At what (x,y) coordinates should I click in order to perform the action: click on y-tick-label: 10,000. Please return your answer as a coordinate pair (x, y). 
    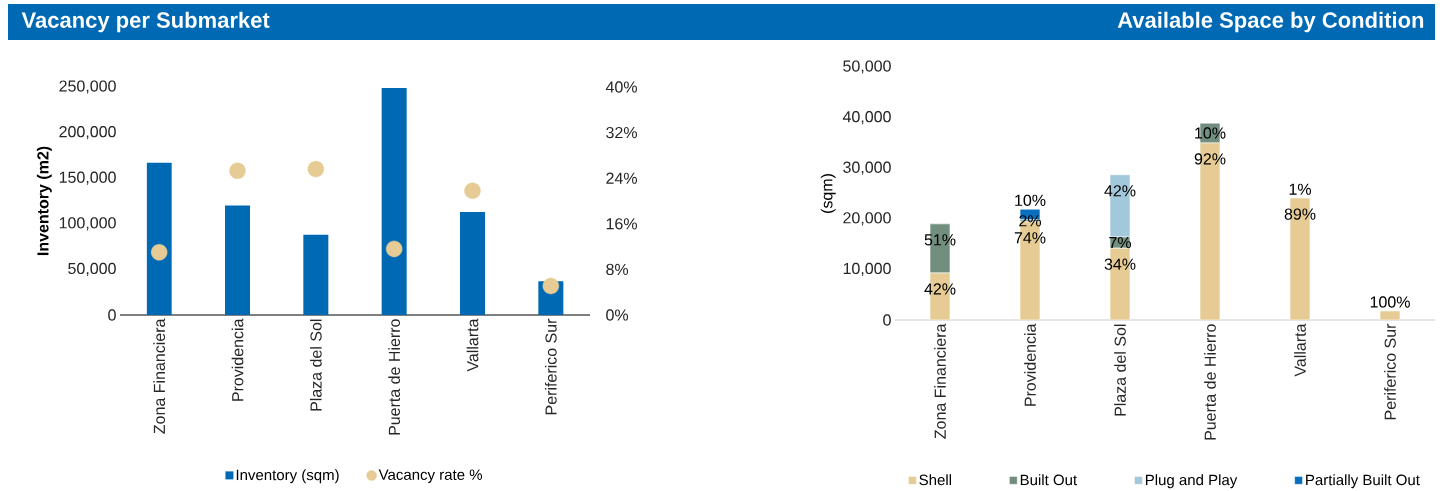
    Looking at the image, I should click on (867, 269).